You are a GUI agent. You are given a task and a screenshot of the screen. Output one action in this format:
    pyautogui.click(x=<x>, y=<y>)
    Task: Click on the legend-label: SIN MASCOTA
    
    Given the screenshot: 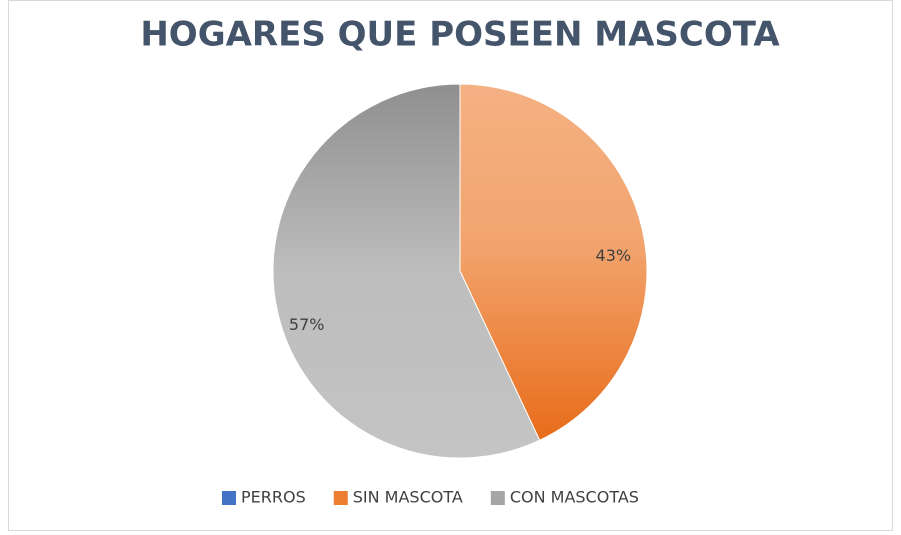 What is the action you would take?
    pyautogui.click(x=408, y=497)
    